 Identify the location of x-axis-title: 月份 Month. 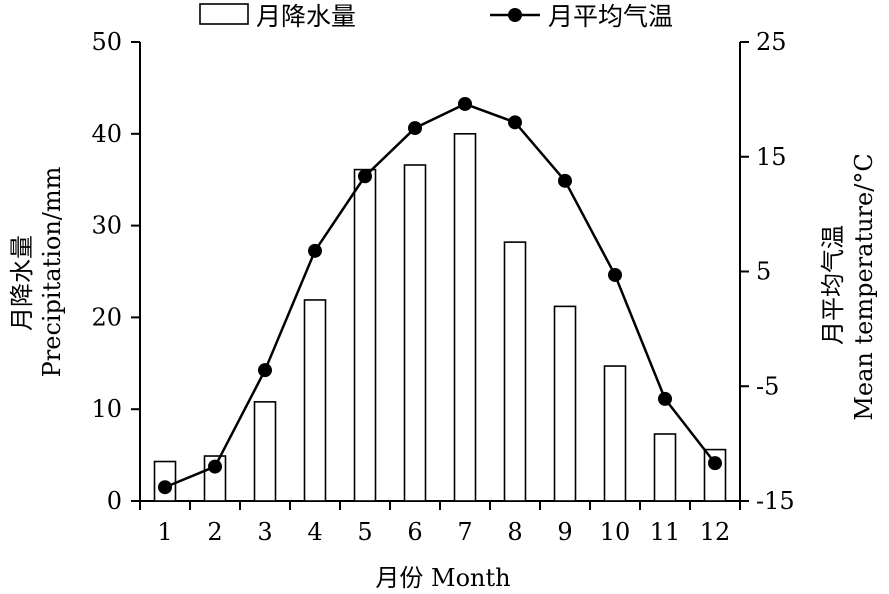
(442, 578).